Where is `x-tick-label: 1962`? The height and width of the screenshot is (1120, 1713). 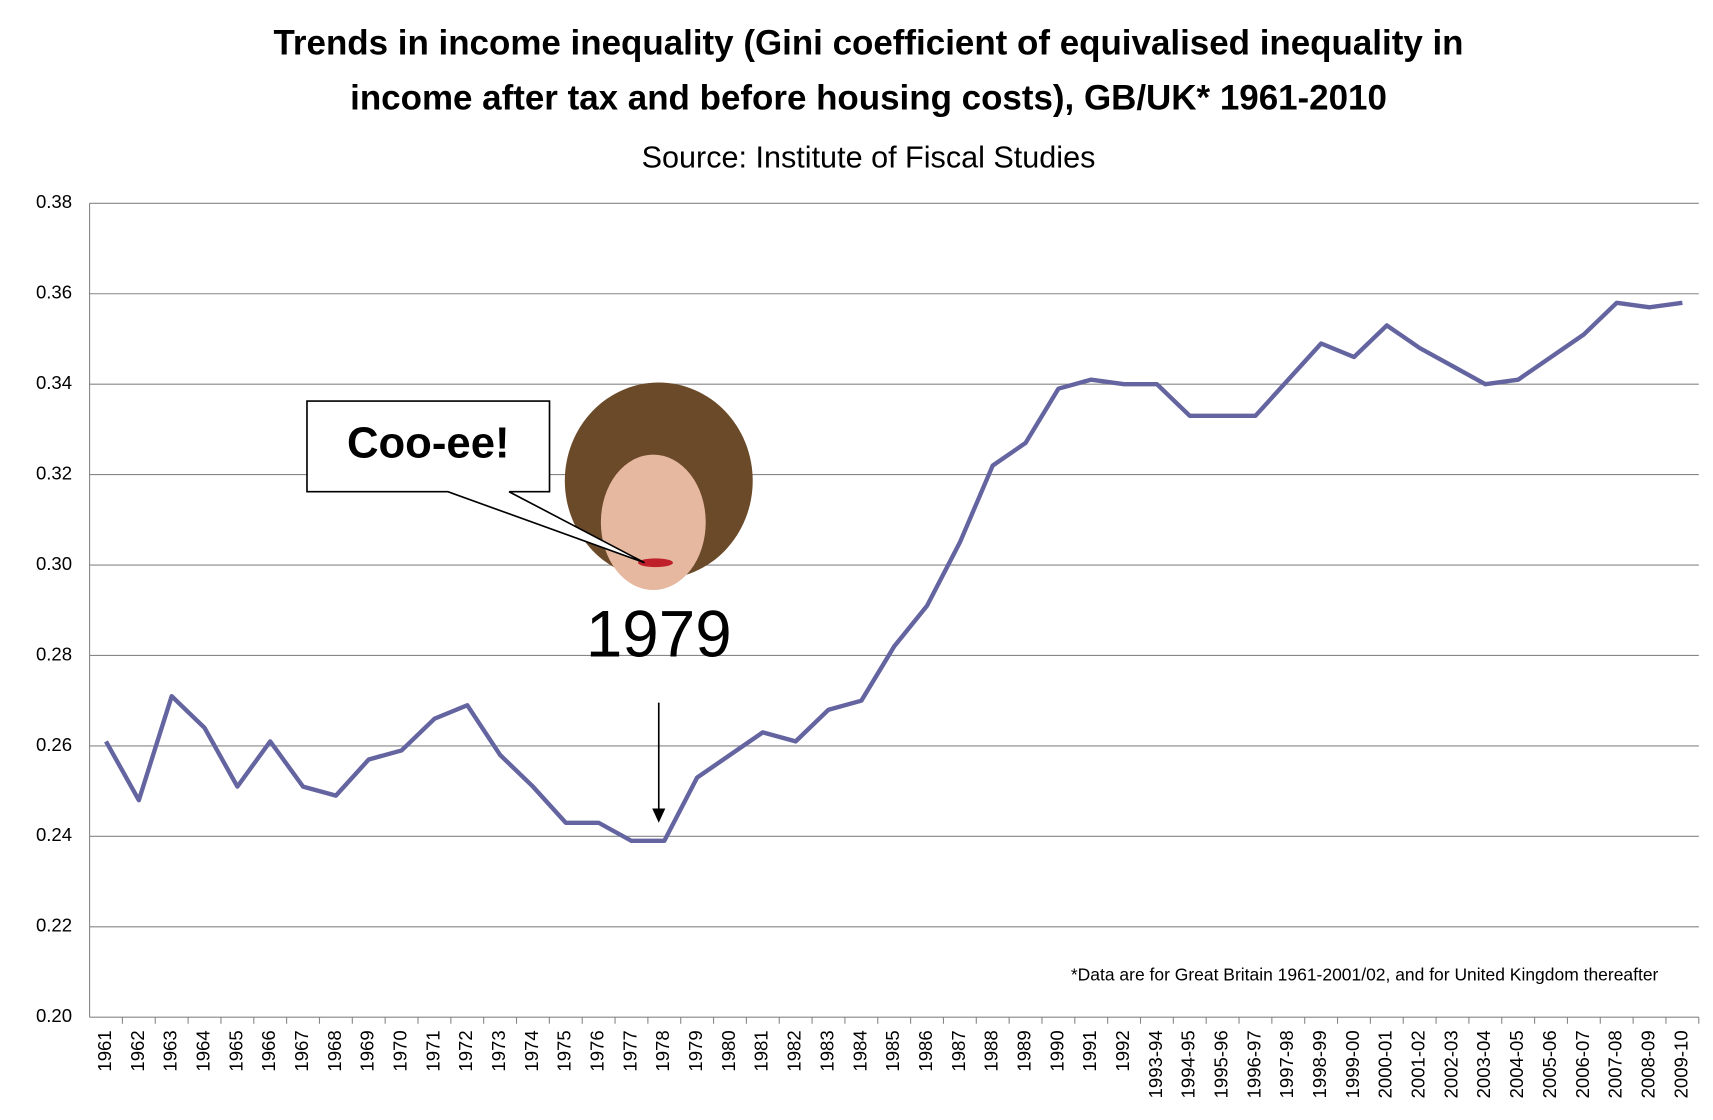
x-tick-label: 1962 is located at coordinates (137, 1050).